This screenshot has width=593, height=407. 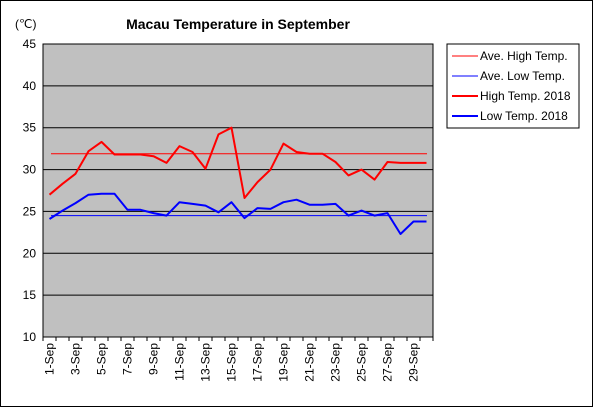 What do you see at coordinates (414, 362) in the screenshot?
I see `x-tick-label-29-Sep: 29-Sep` at bounding box center [414, 362].